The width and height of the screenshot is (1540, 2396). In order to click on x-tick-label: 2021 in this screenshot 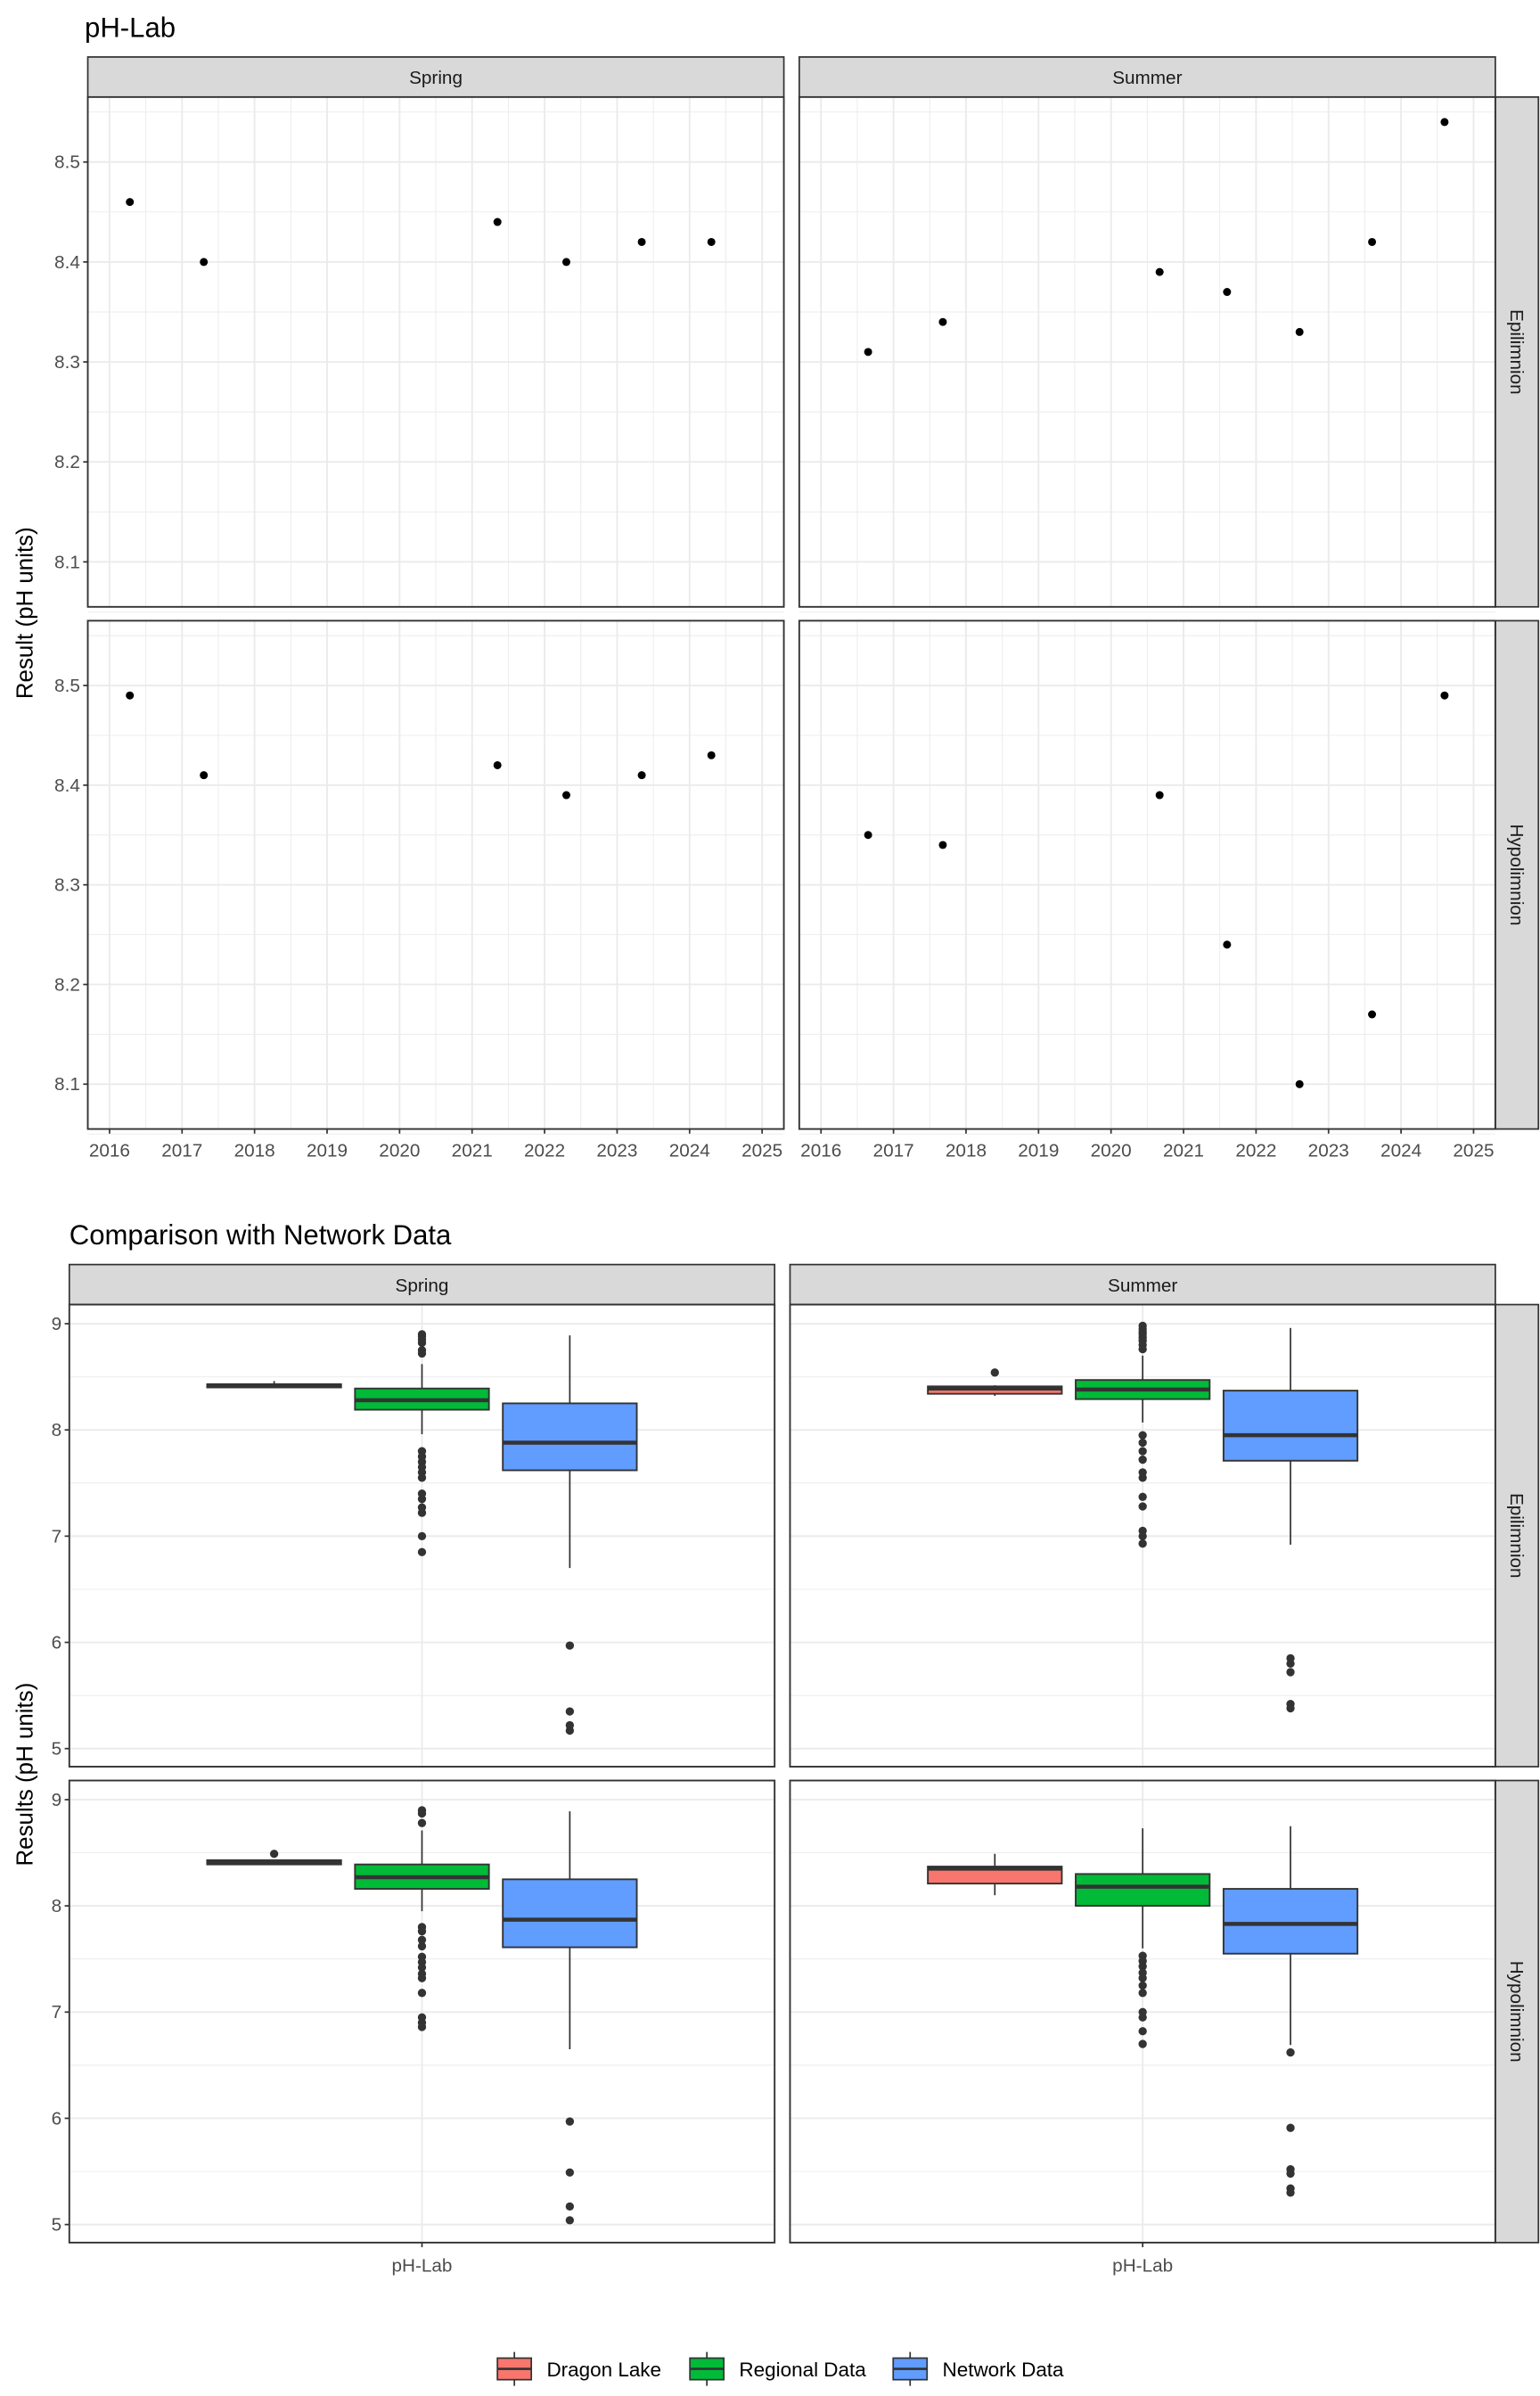, I will do `click(472, 1151)`.